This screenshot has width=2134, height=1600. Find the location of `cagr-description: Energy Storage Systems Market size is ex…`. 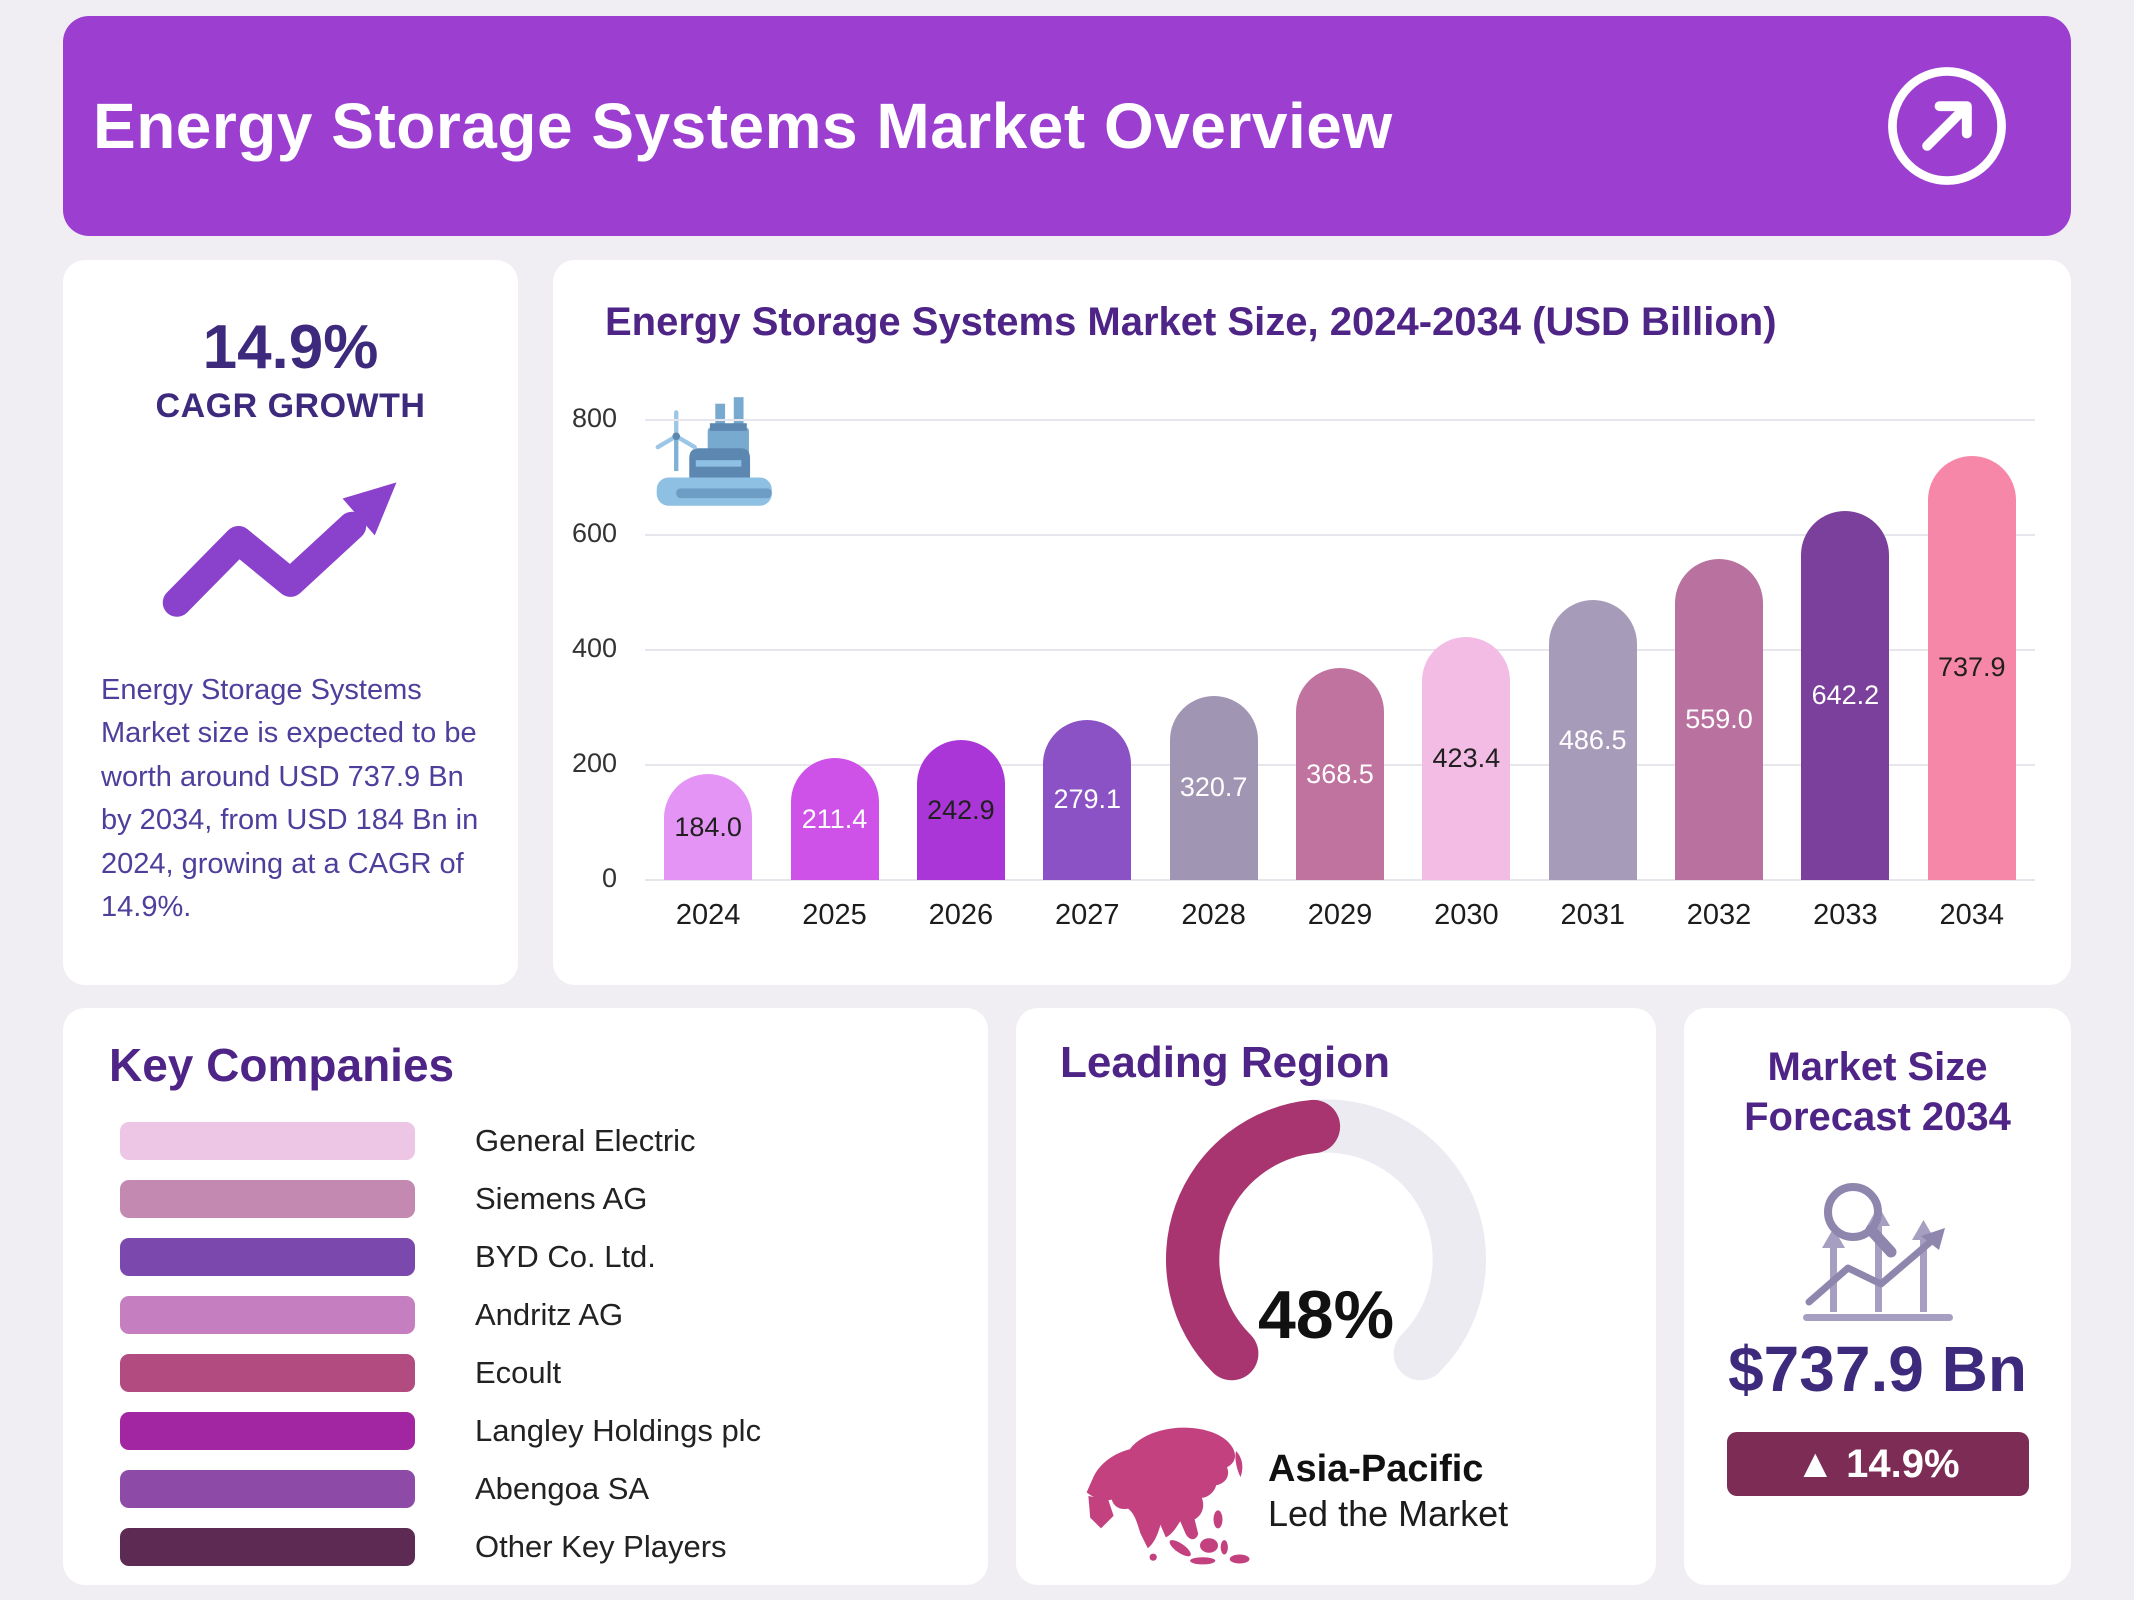

cagr-description: Energy Storage Systems Market size is ex… is located at coordinates (290, 798).